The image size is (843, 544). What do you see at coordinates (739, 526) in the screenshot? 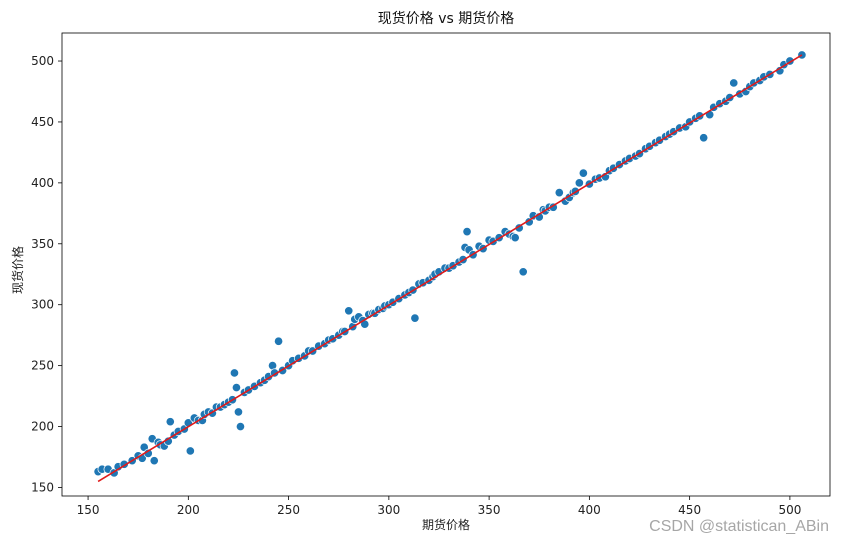
I see `watermark-text: CSDN @statistican_ABin` at bounding box center [739, 526].